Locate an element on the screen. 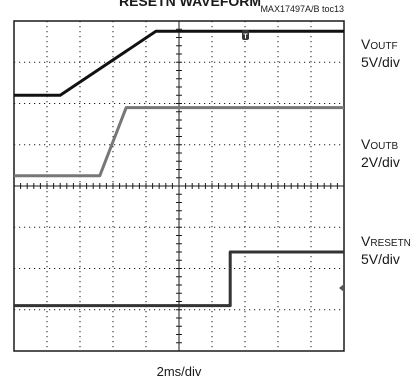  channel-label-resetn: VRESETN is located at coordinates (386, 241).